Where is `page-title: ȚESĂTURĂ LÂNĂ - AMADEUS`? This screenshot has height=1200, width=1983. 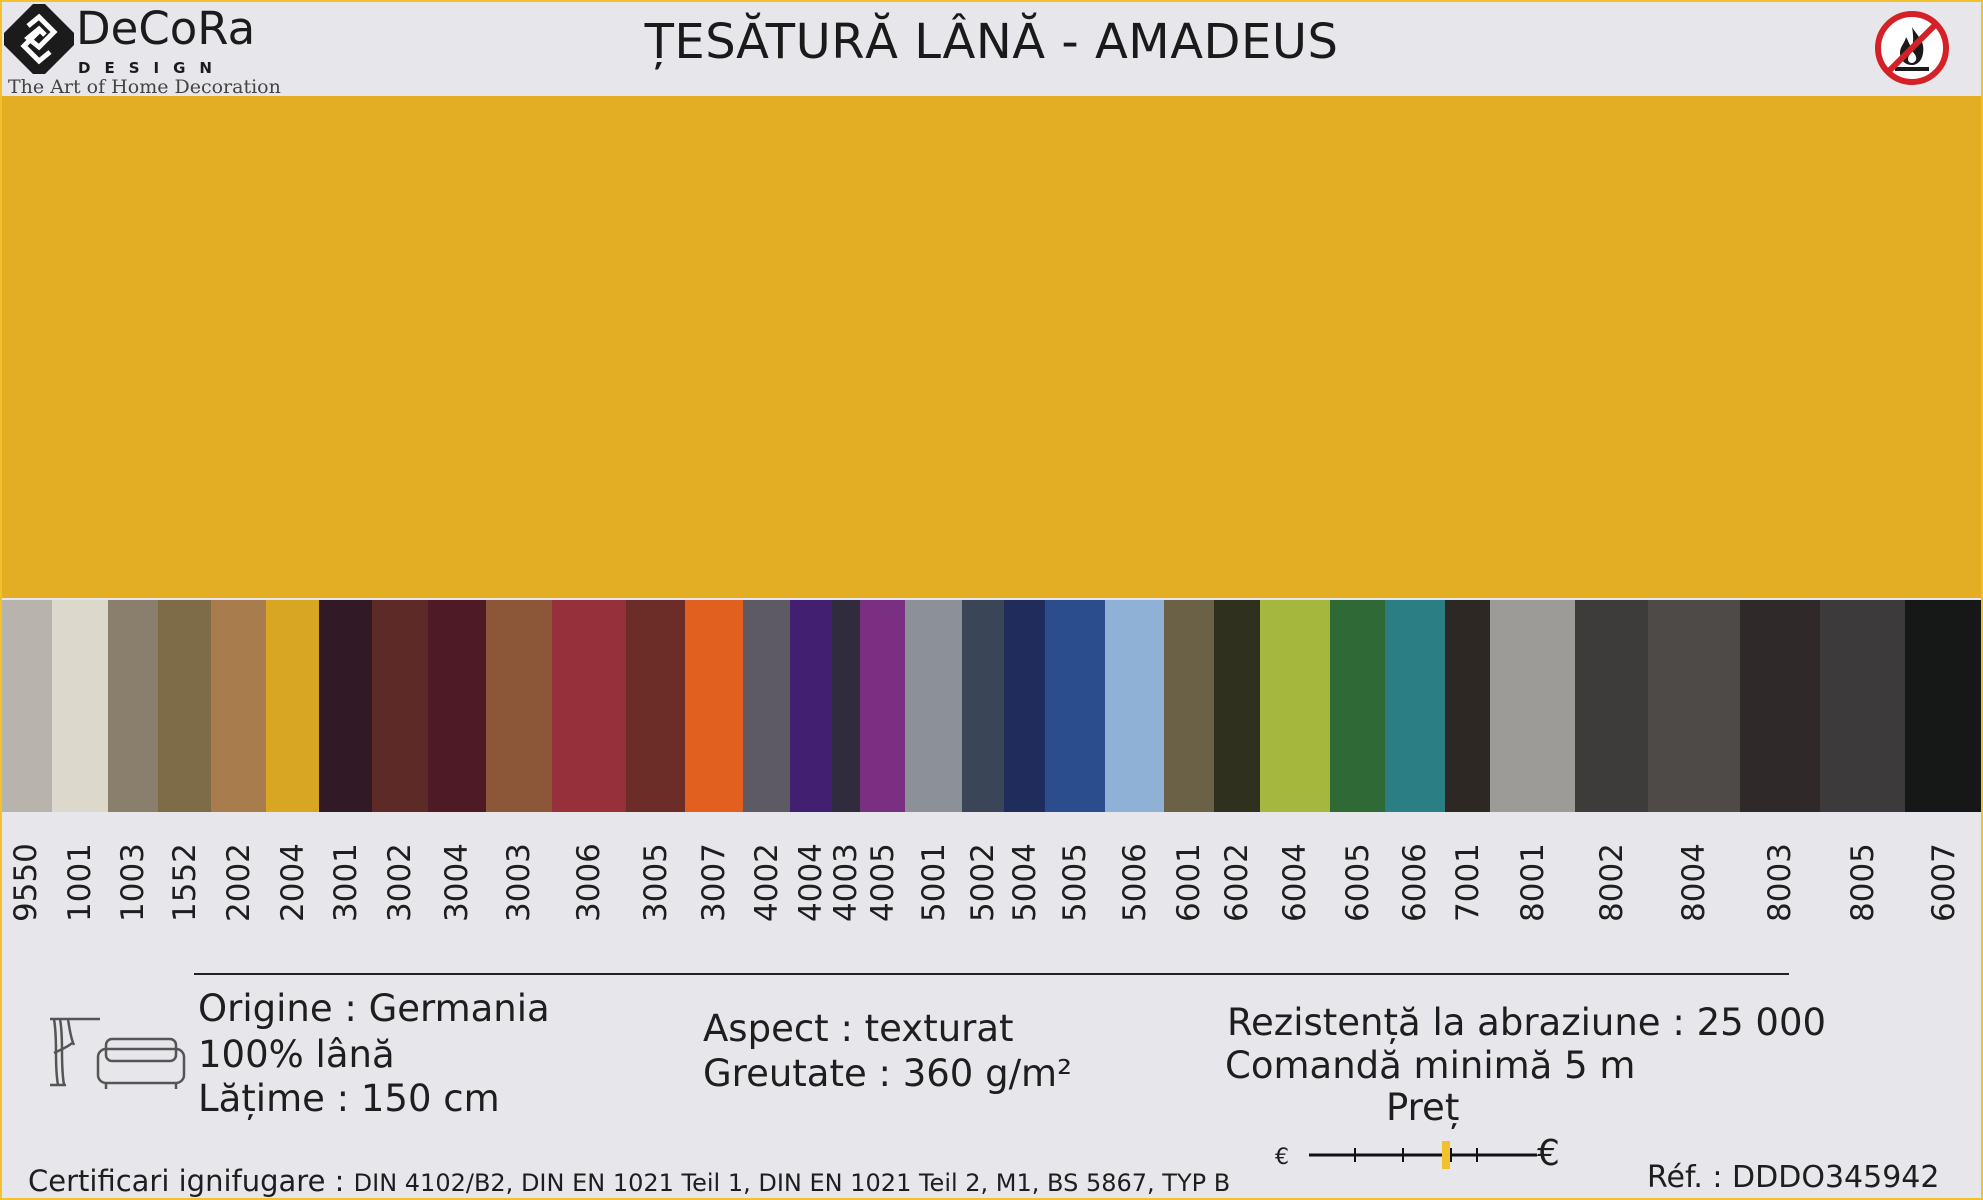
page-title: ȚESĂTURĂ LÂNĂ - AMADEUS is located at coordinates (991, 42).